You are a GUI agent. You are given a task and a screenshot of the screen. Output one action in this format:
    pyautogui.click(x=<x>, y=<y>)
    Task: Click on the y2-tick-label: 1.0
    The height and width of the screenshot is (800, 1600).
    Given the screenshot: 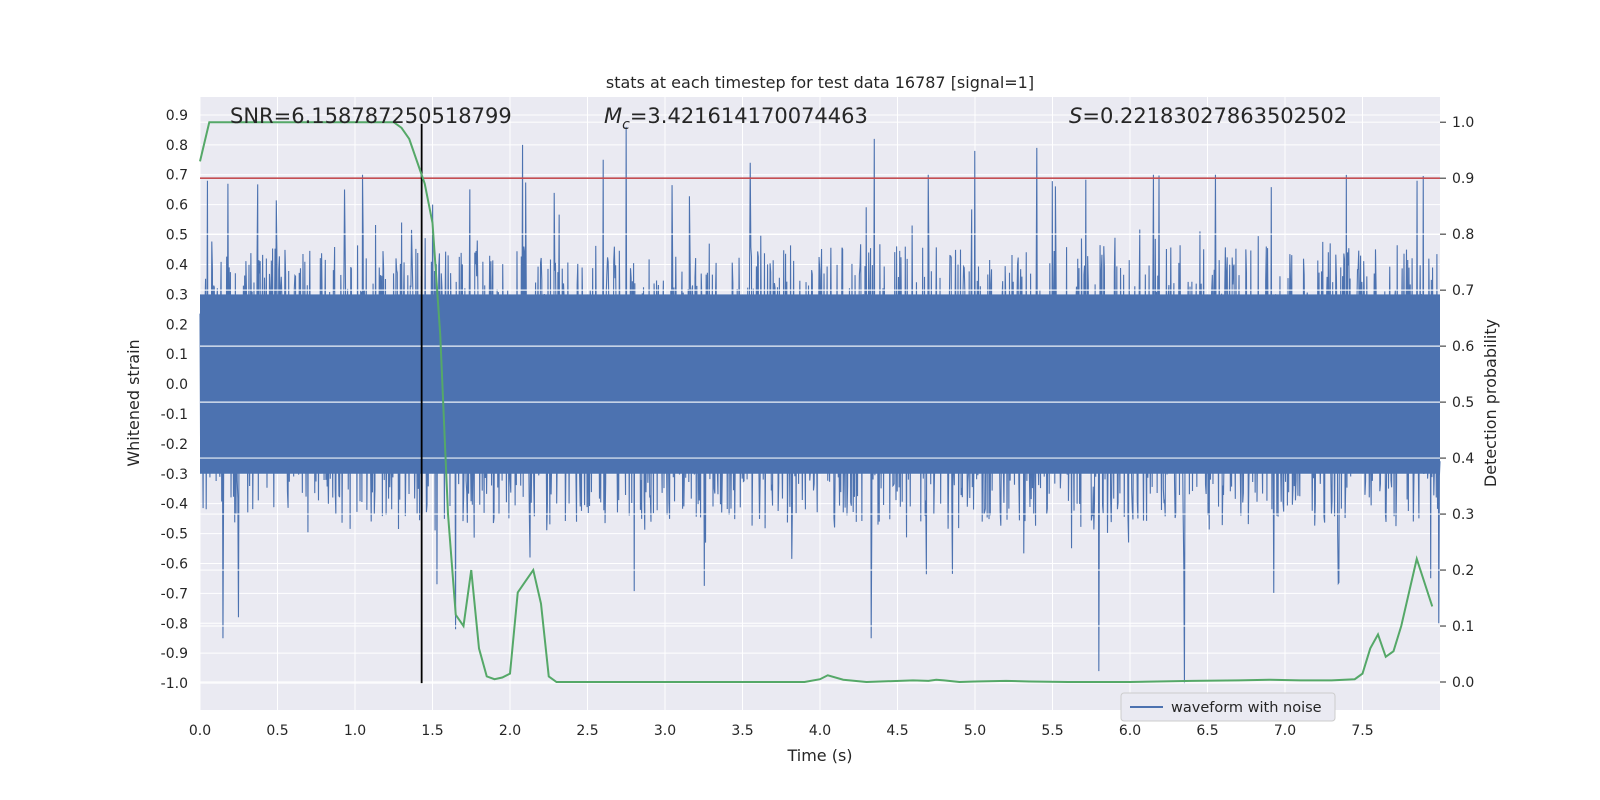 What is the action you would take?
    pyautogui.click(x=1463, y=123)
    